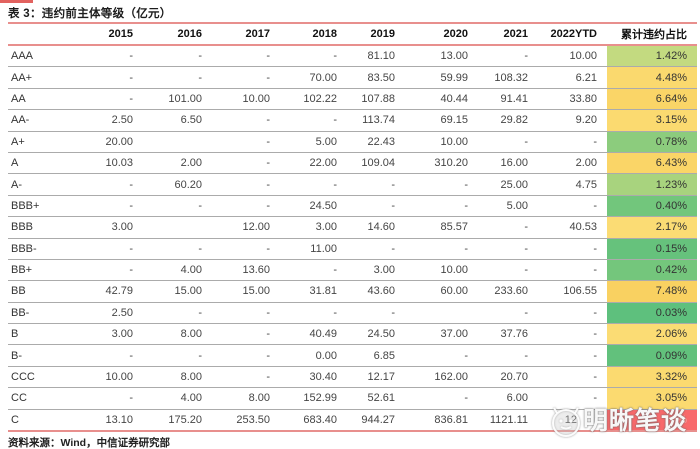 Image resolution: width=700 pixels, height=449 pixels. What do you see at coordinates (352, 355) in the screenshot?
I see `table-row-B-: B- - - -0.00 6.85- - -0.09%` at bounding box center [352, 355].